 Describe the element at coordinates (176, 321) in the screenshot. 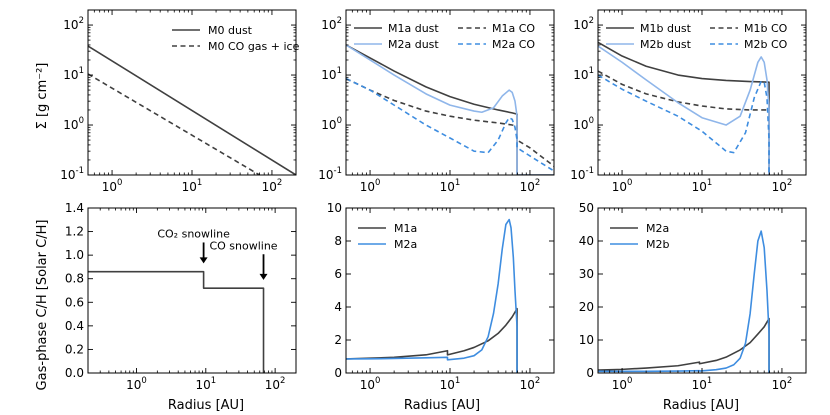

I see `series-line-c-h` at that location.